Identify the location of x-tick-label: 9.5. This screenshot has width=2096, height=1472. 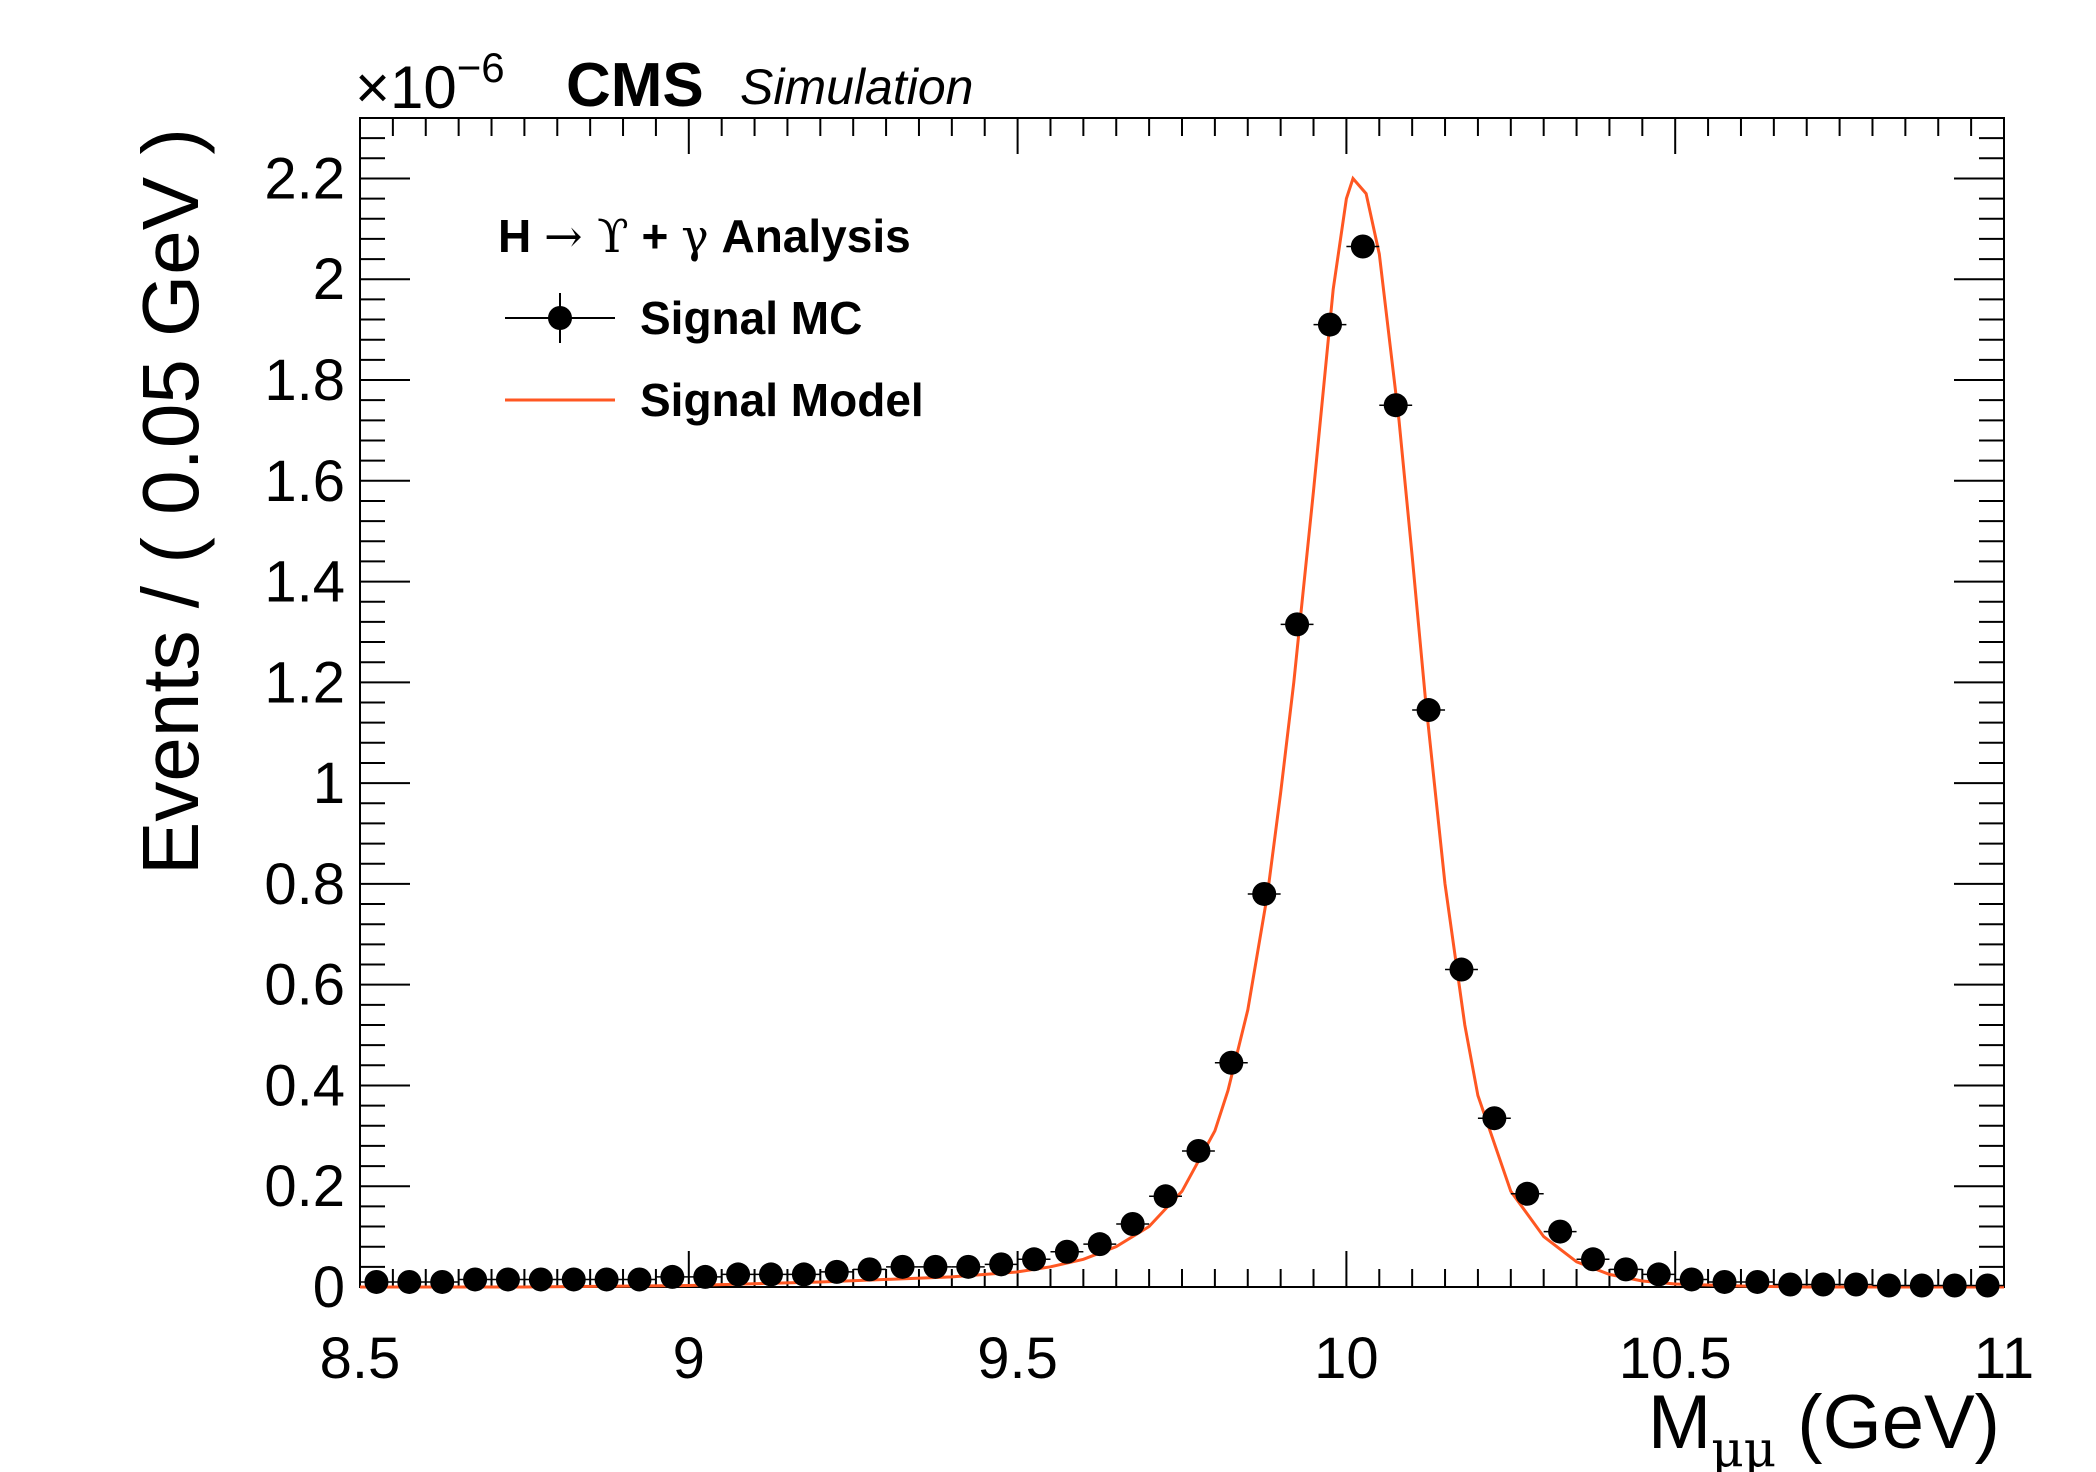
(1017, 1358).